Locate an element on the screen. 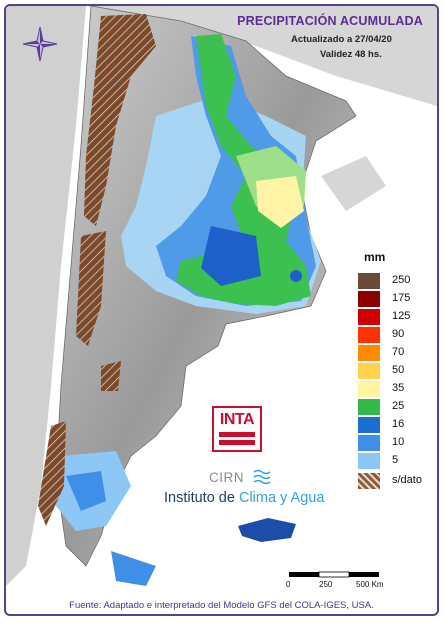 This screenshot has width=445, height=622. legend-item: 90 is located at coordinates (397, 335).